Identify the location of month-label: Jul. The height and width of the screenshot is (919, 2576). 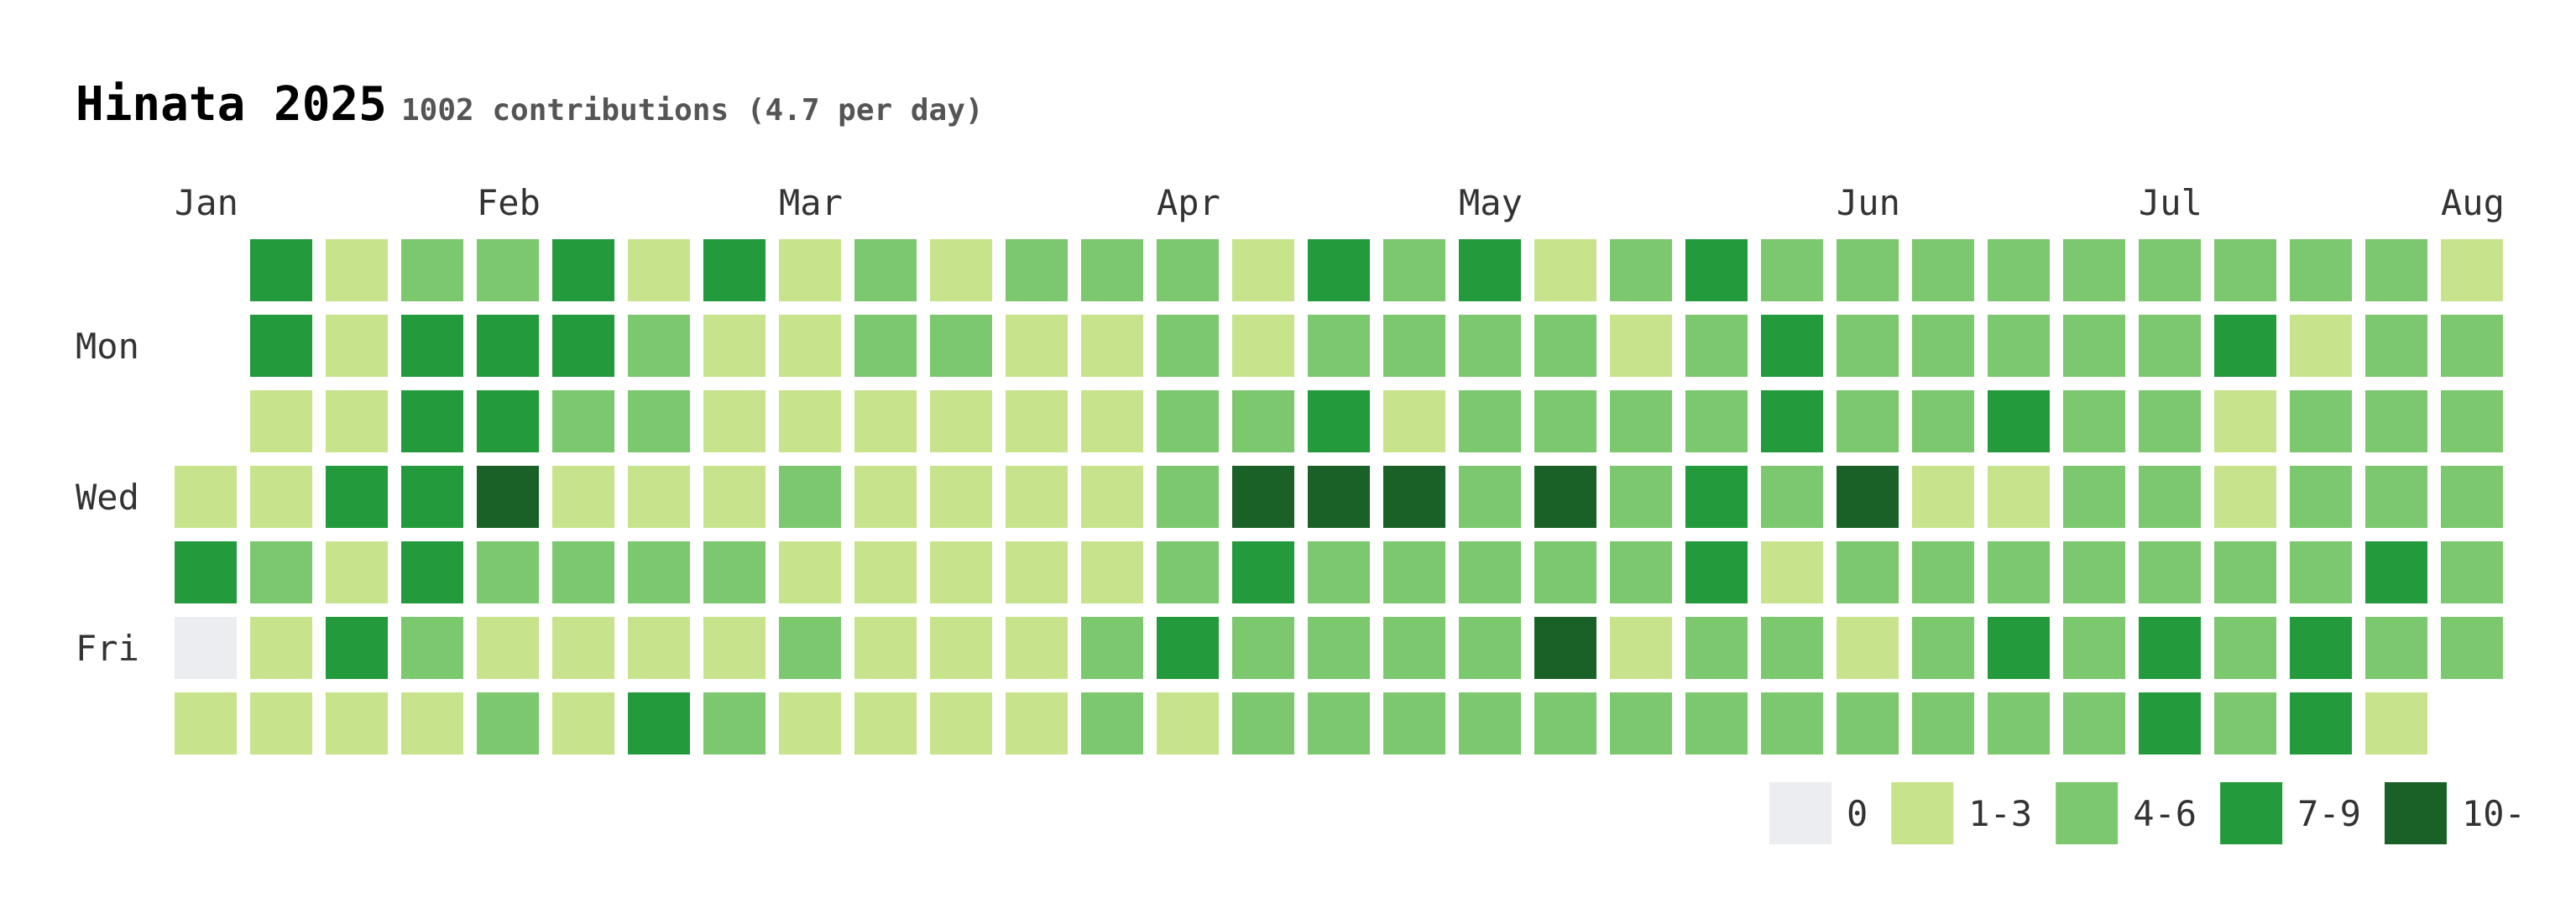
(2170, 202).